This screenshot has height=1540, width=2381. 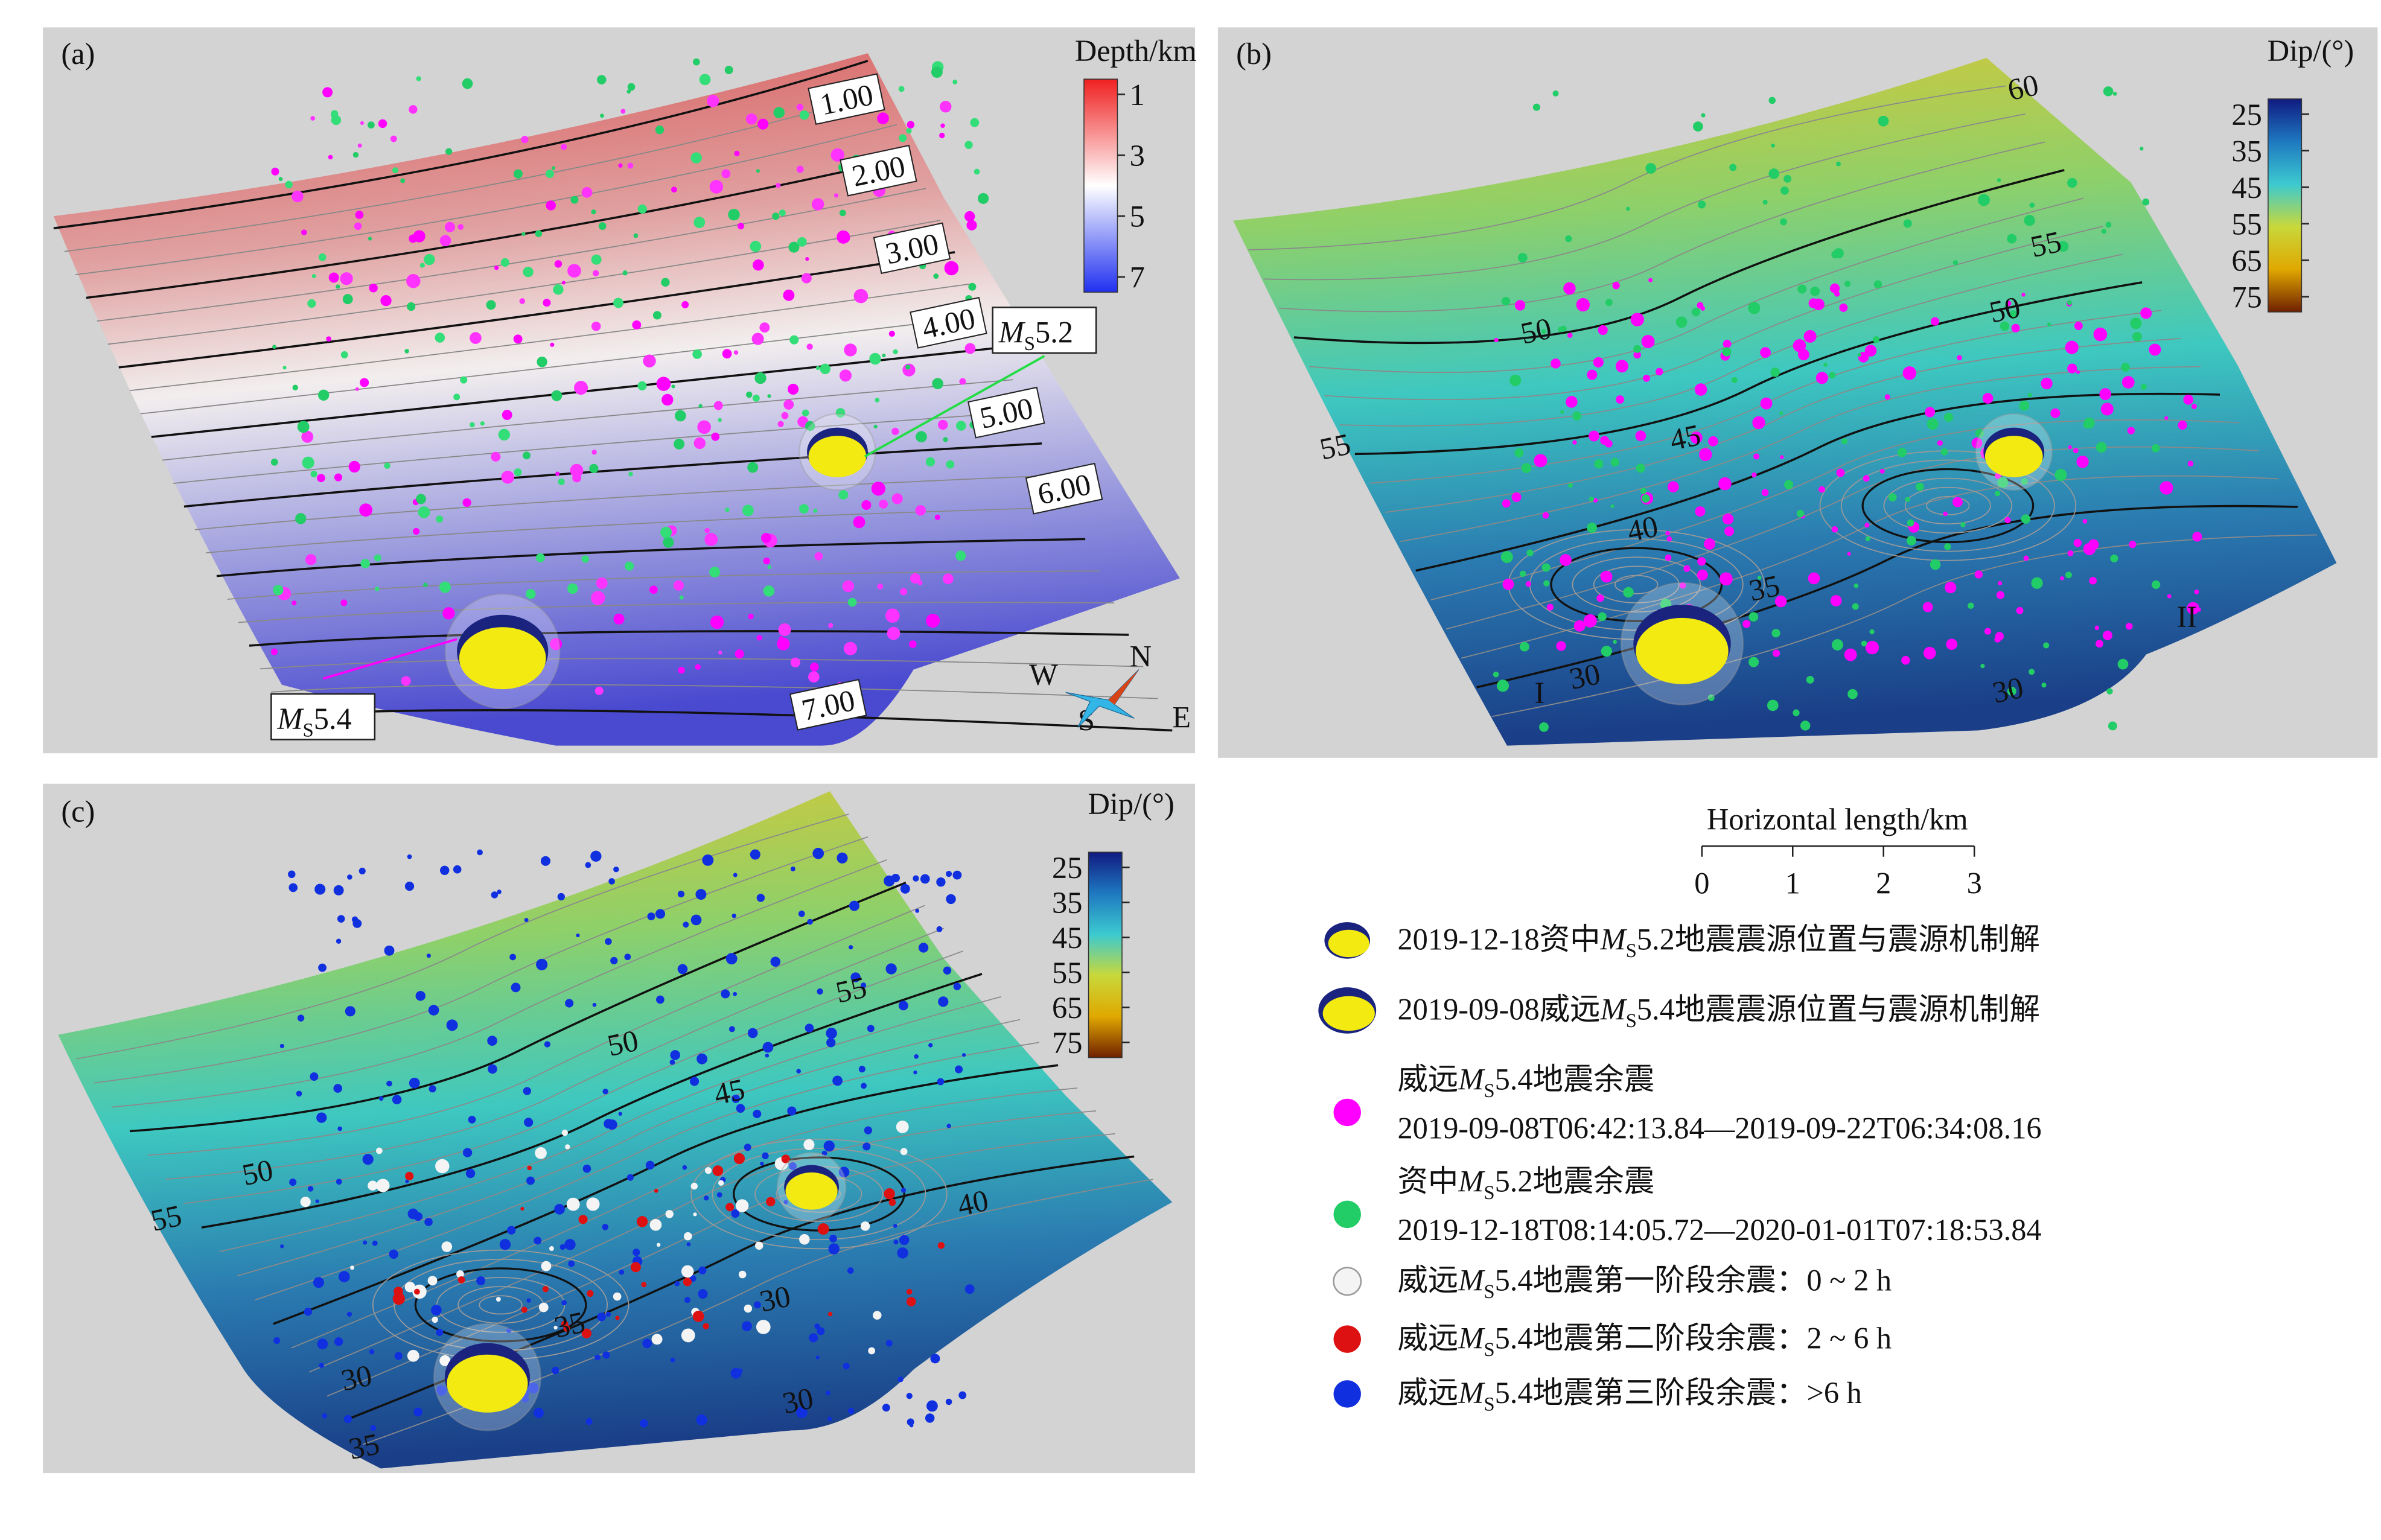 What do you see at coordinates (1064, 488) in the screenshot?
I see `contour-label-box` at bounding box center [1064, 488].